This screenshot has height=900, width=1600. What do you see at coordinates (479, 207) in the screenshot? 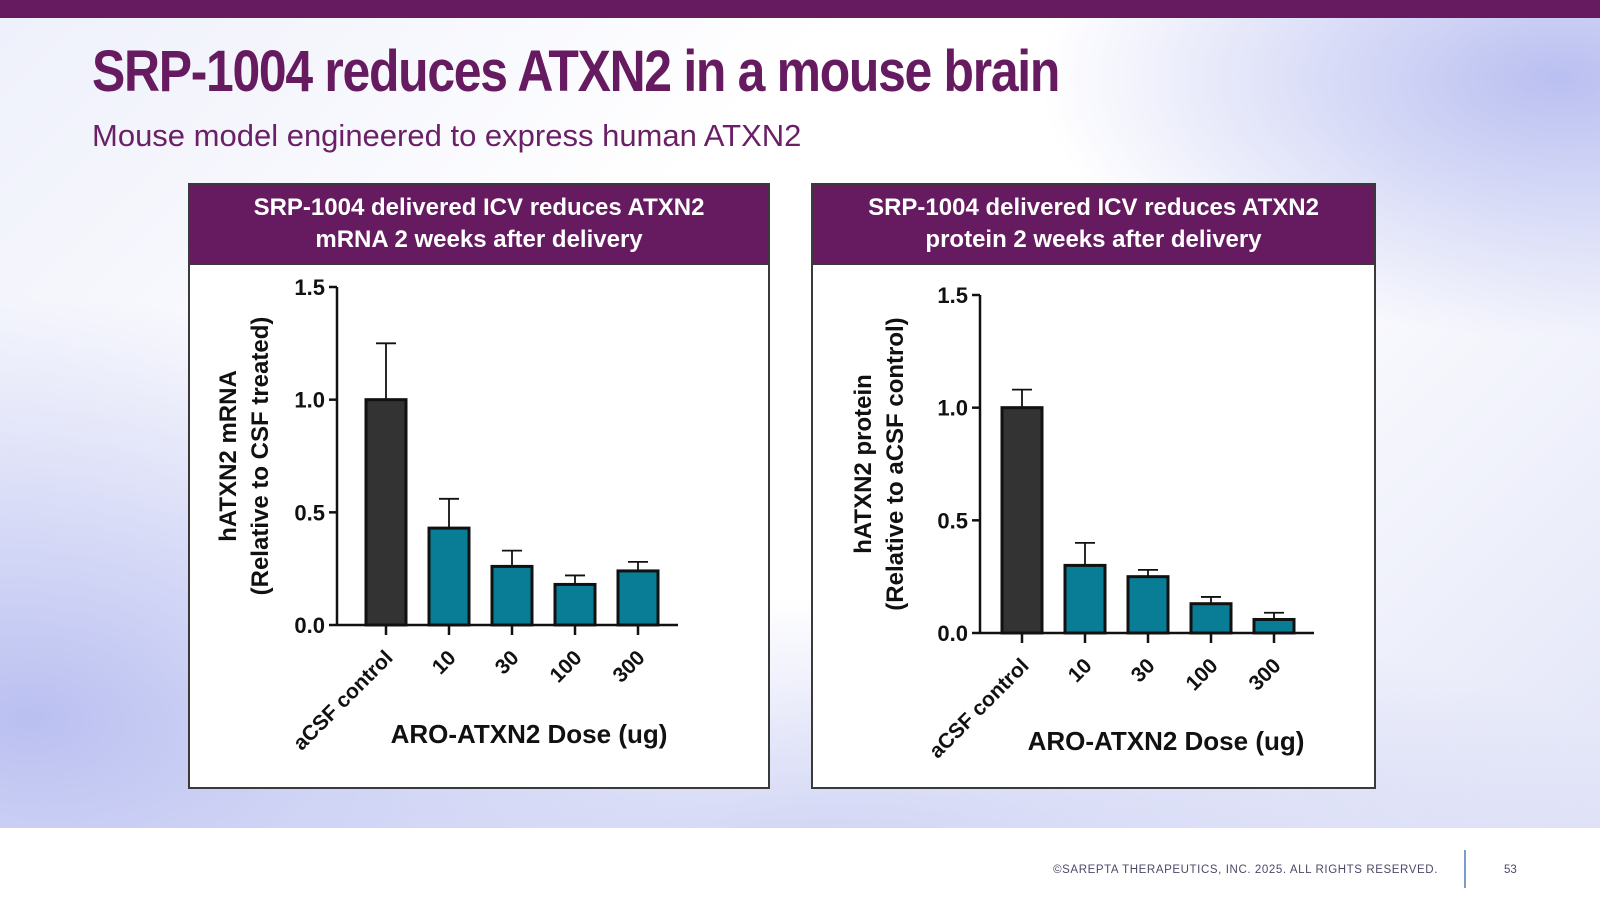
I see `mrna-panel-header-line1: SRP-1004 delivered ICV reduces ATXN2` at bounding box center [479, 207].